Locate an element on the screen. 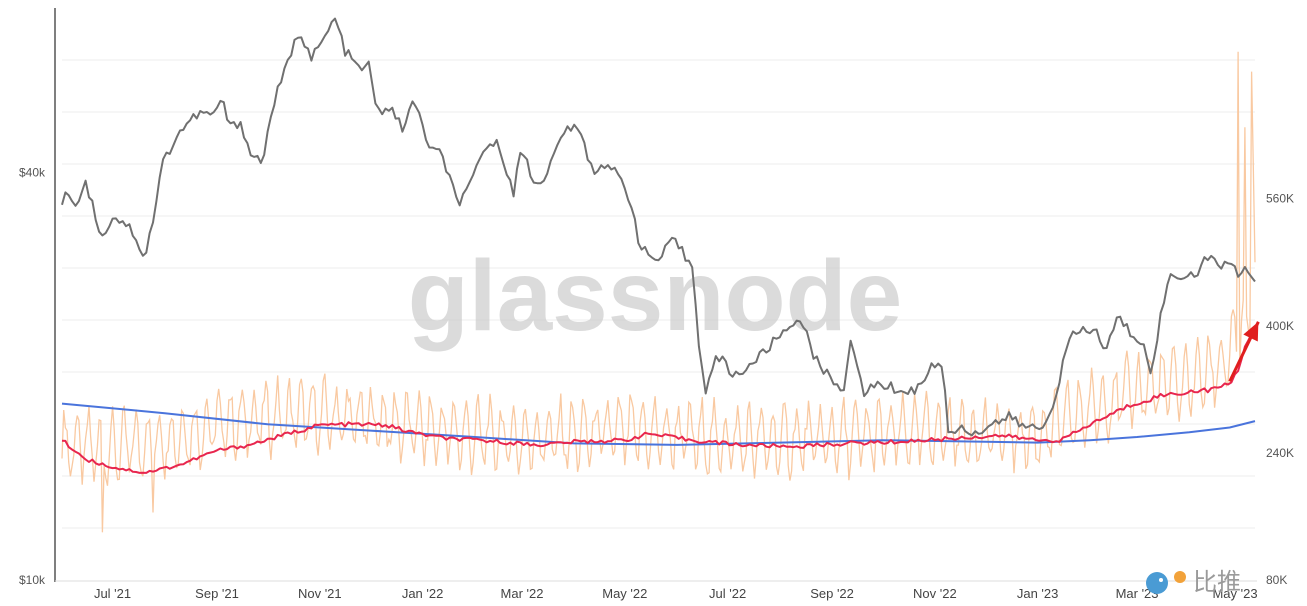  right-axis-tick-label: 240K is located at coordinates (1280, 453).